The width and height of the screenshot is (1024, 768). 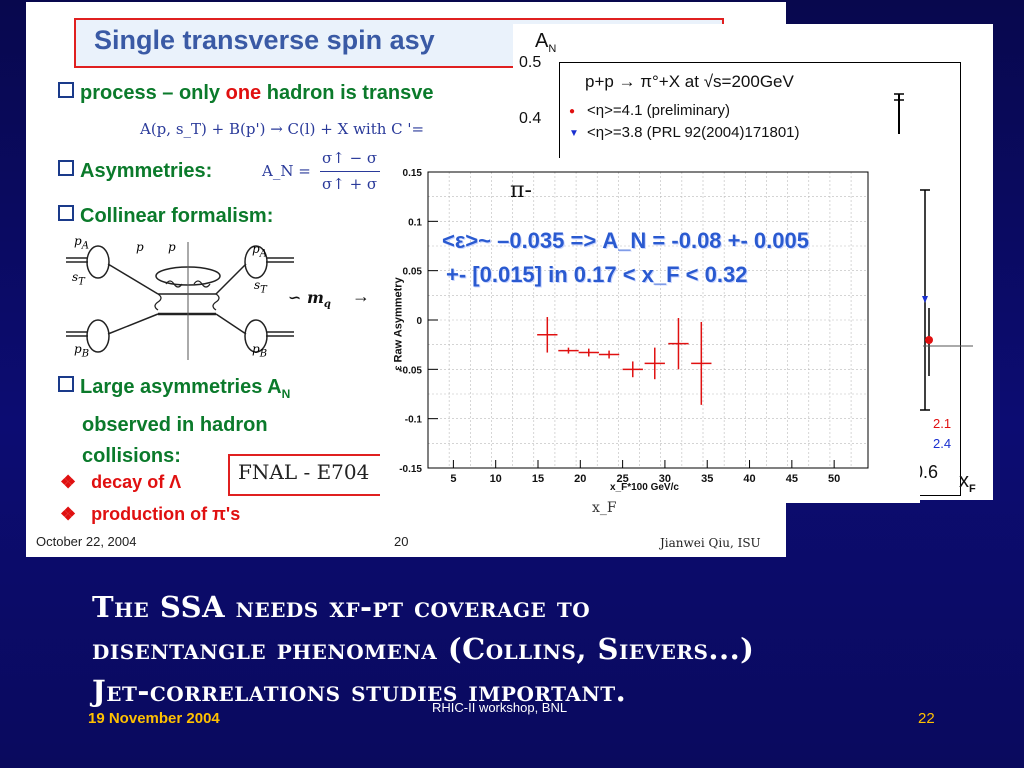 I want to click on chart-y-axis-label: εRaw Asymmetry, so click(x=398, y=324).